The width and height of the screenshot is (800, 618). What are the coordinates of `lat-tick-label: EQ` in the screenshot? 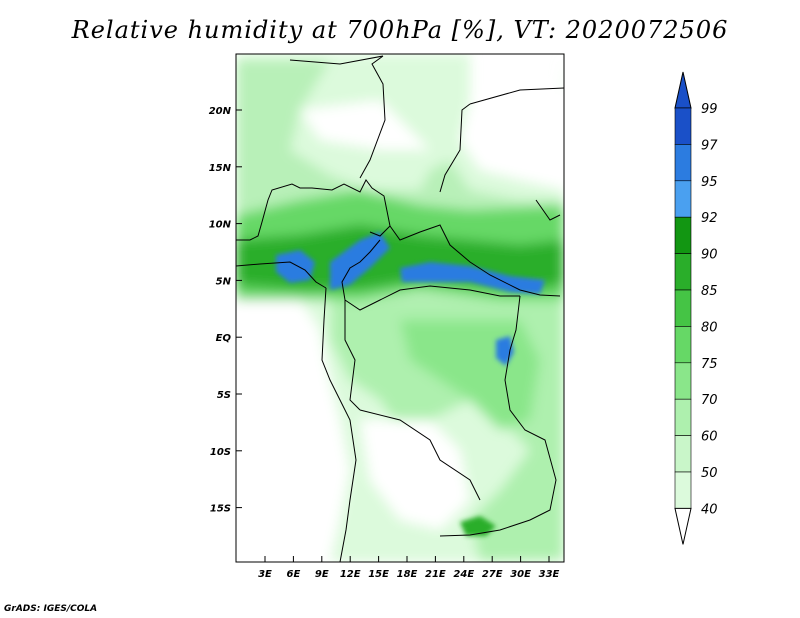 It's located at (224, 338).